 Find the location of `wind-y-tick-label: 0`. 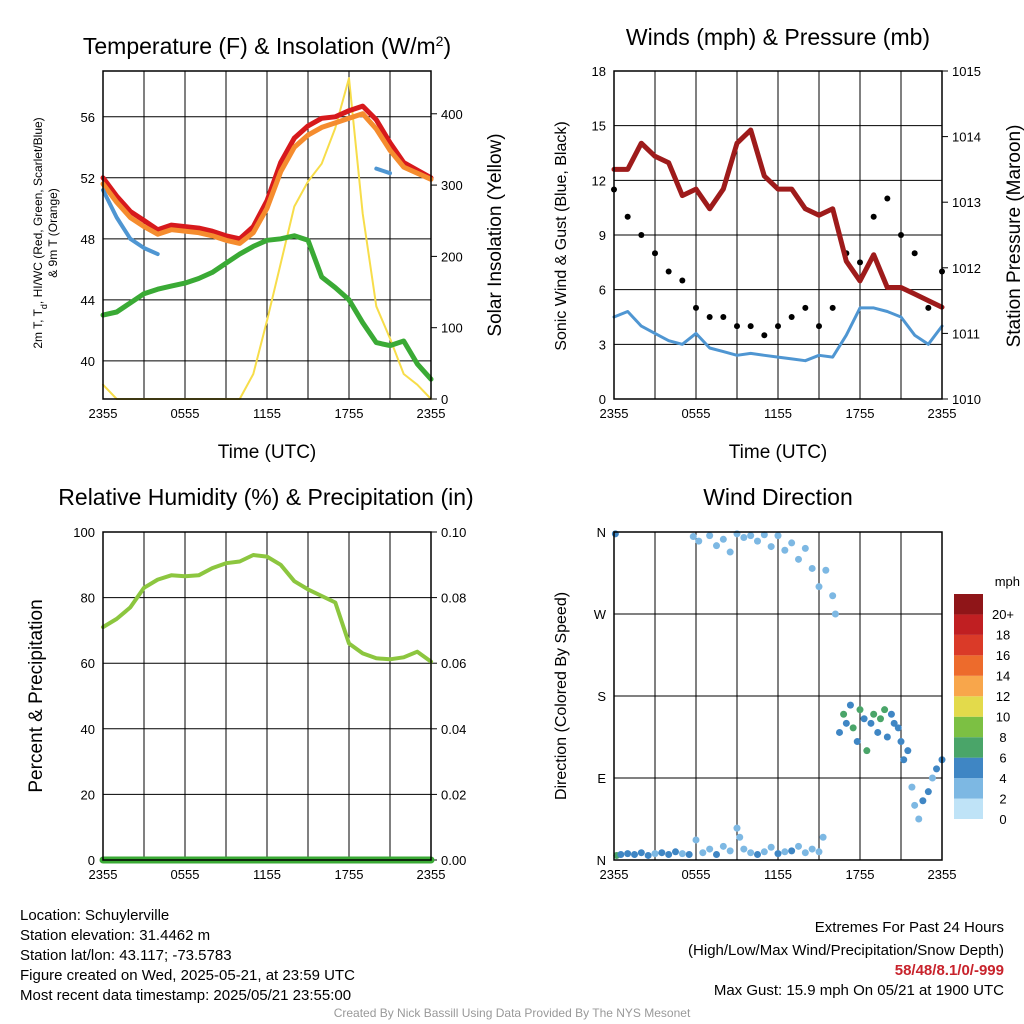

wind-y-tick-label: 0 is located at coordinates (602, 399).